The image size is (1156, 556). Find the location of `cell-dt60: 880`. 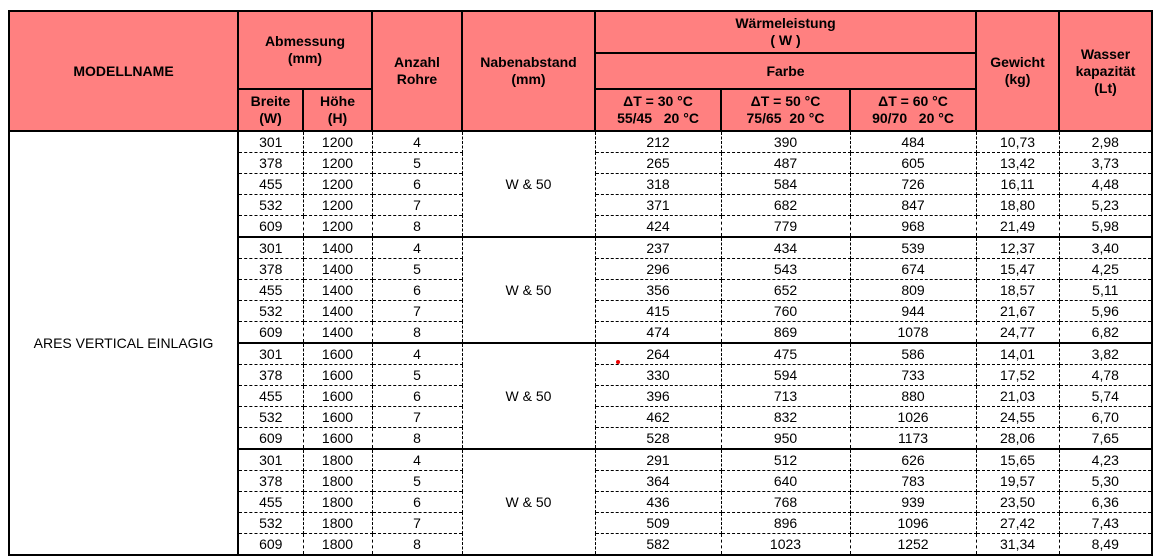

cell-dt60: 880 is located at coordinates (913, 396).